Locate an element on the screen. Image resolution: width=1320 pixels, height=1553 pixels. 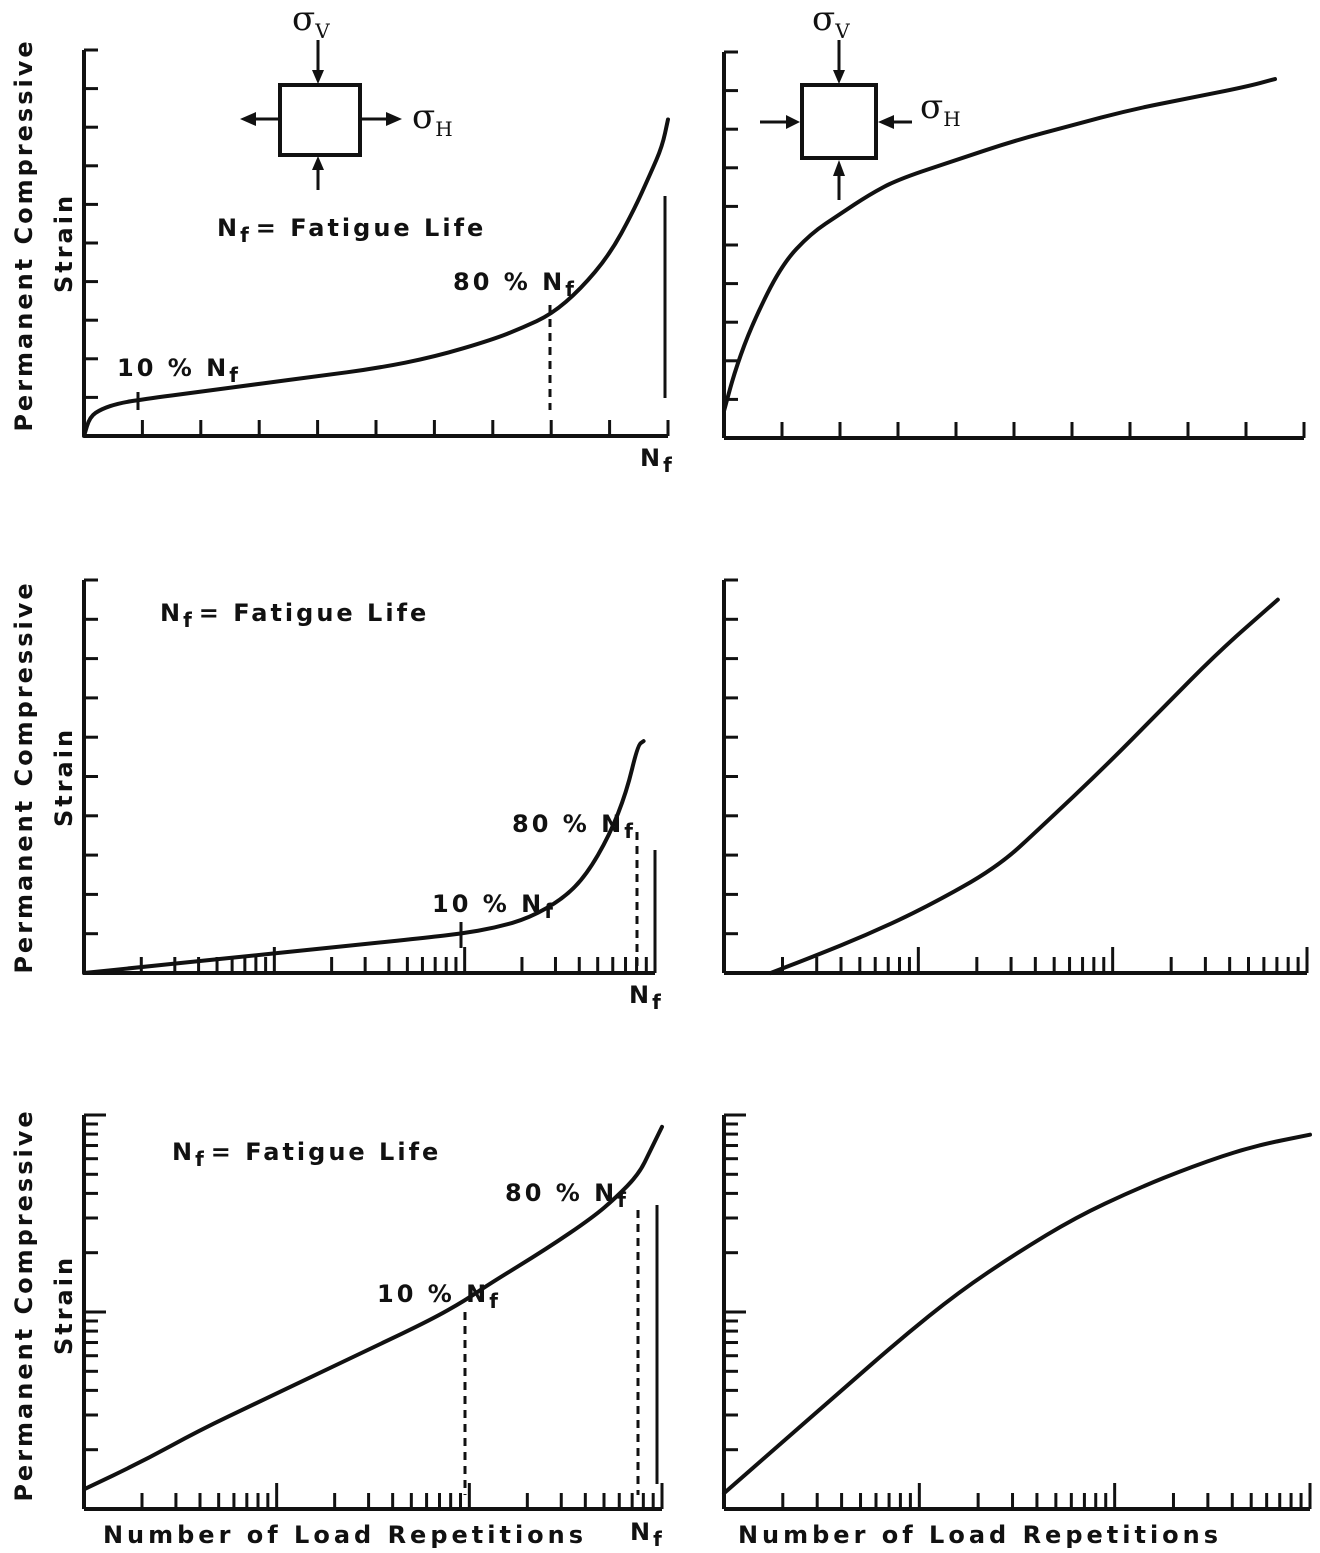
series-line-middle-left is located at coordinates (364, 857).